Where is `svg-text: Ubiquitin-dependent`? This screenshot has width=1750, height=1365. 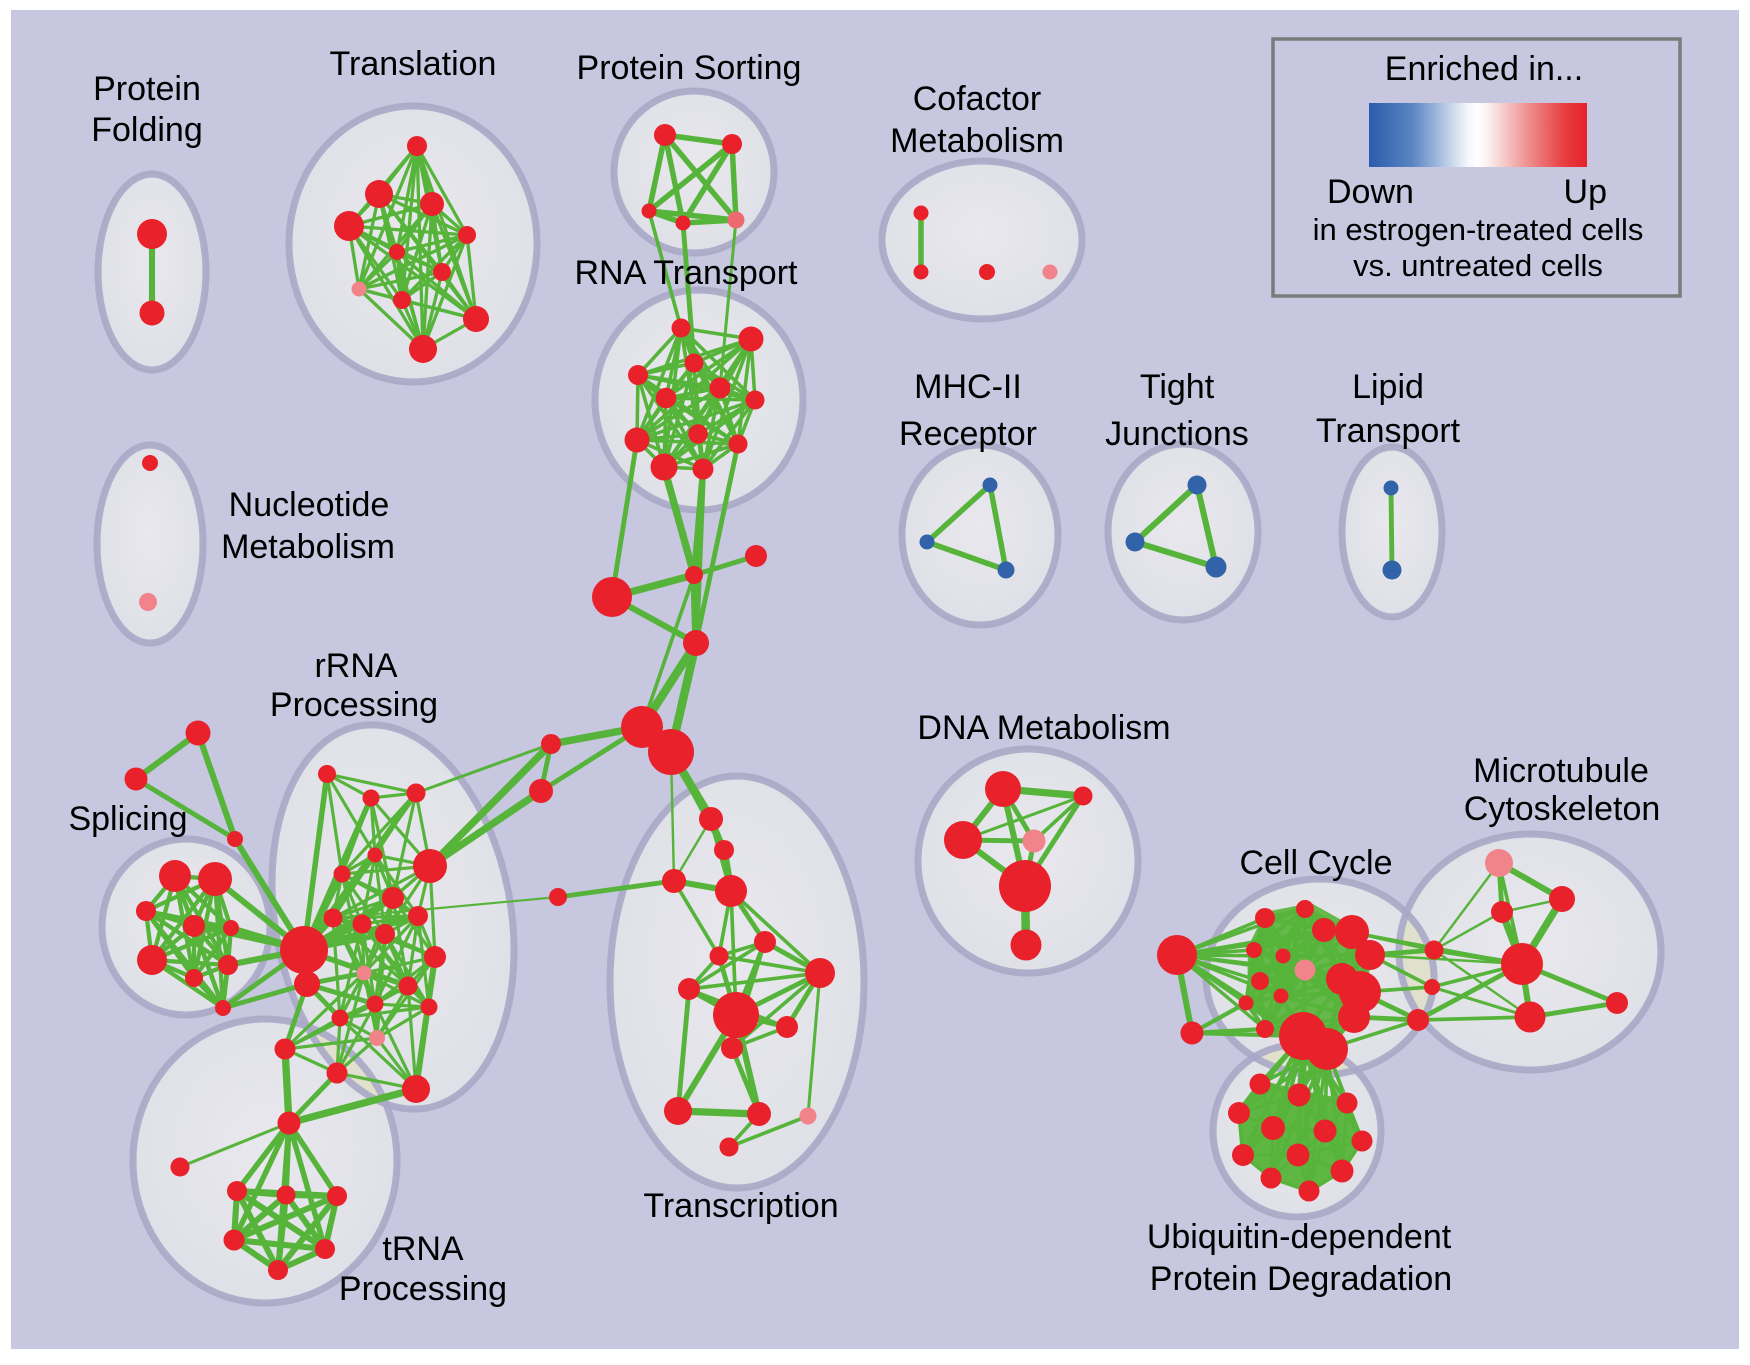
svg-text: Ubiquitin-dependent is located at coordinates (1299, 1237).